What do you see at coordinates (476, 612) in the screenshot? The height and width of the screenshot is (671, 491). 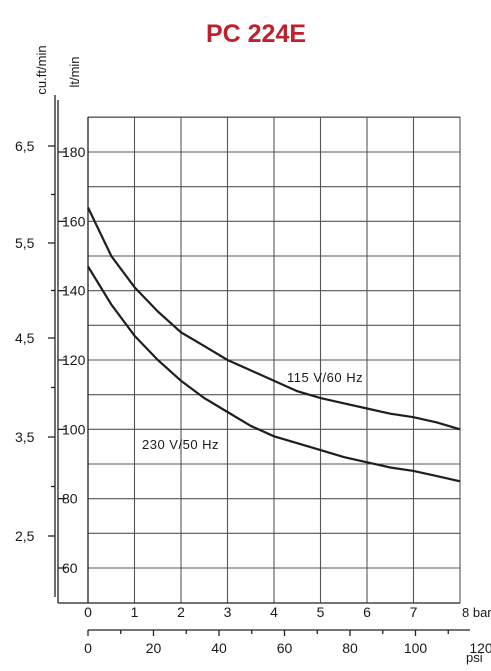 I see `x-axis-bar-label: 8 bar` at bounding box center [476, 612].